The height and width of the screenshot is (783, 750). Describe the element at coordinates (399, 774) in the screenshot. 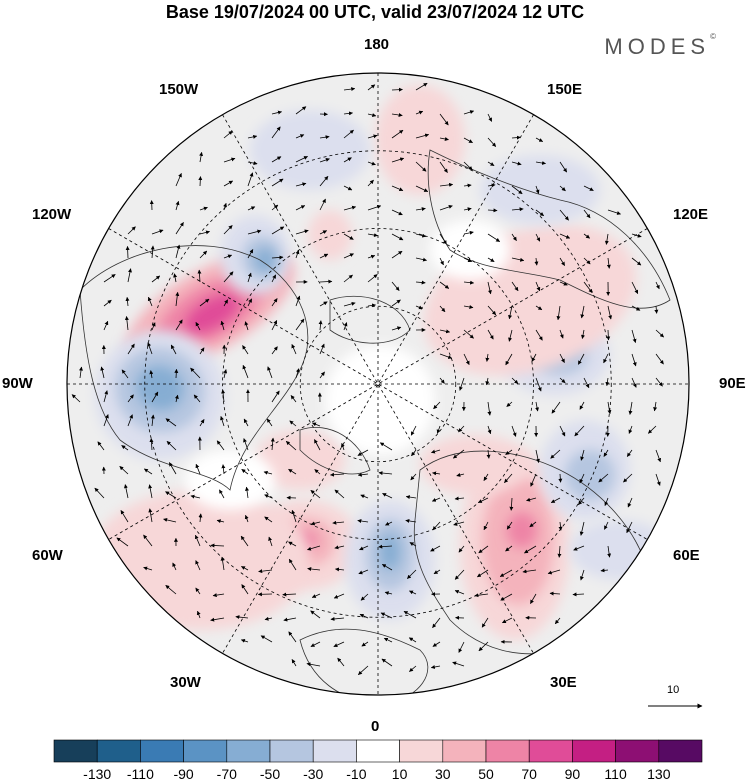

I see `colorbar-tick-label: 10` at that location.